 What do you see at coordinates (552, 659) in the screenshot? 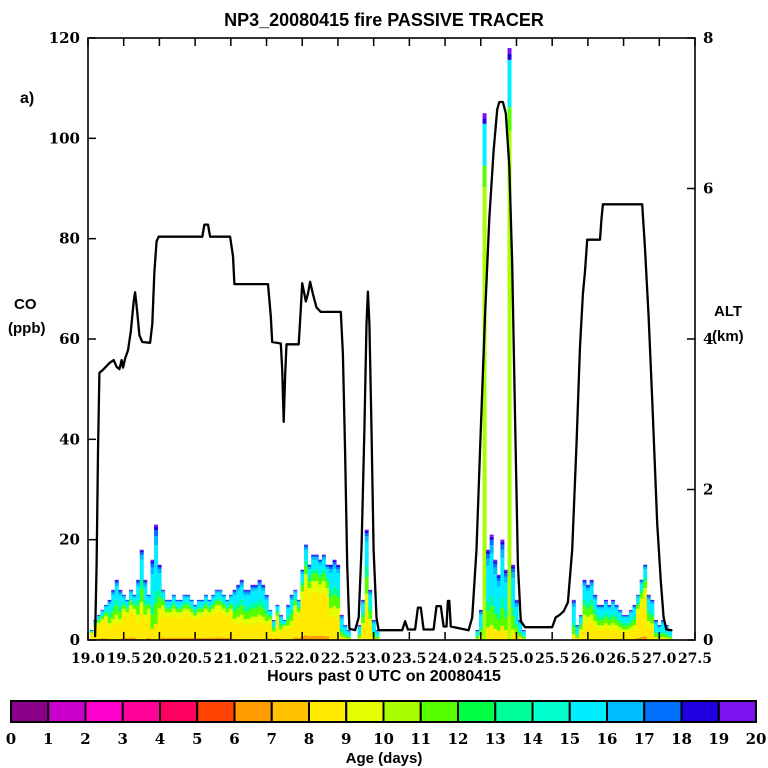
I see `x-tick-label: 25.5` at bounding box center [552, 659].